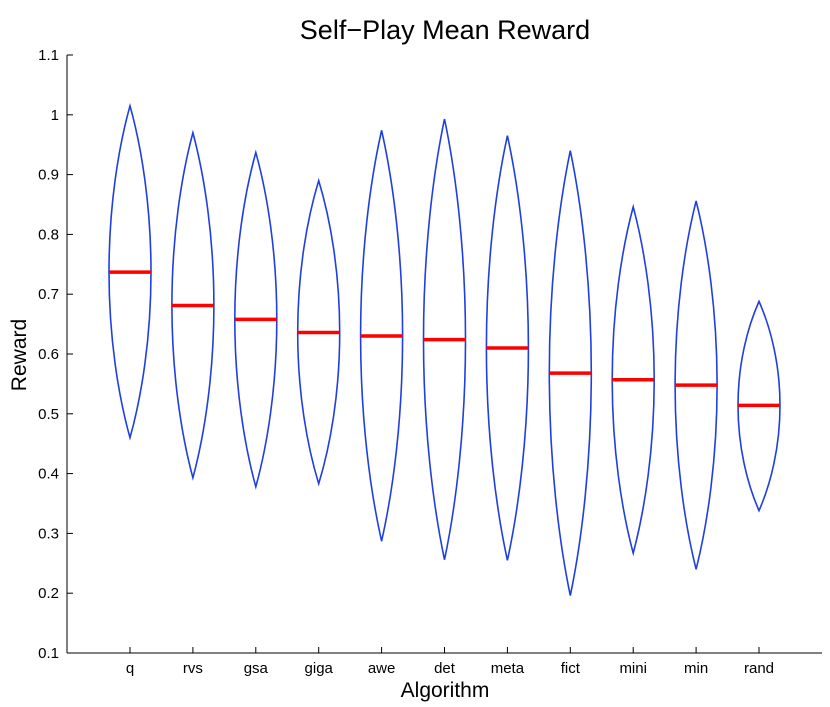  I want to click on violin-min, so click(696, 385).